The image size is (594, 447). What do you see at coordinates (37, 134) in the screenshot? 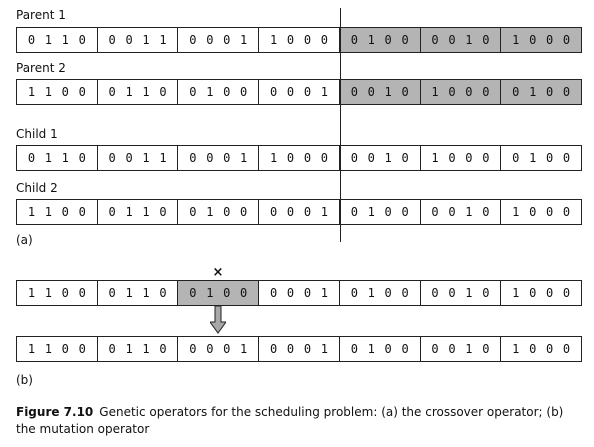
I see `child1-label: Child 1` at bounding box center [37, 134].